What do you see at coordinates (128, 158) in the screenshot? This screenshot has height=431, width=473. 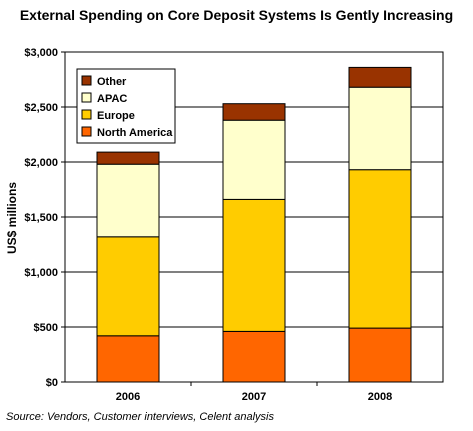 I see `bar-segment-other-2006` at bounding box center [128, 158].